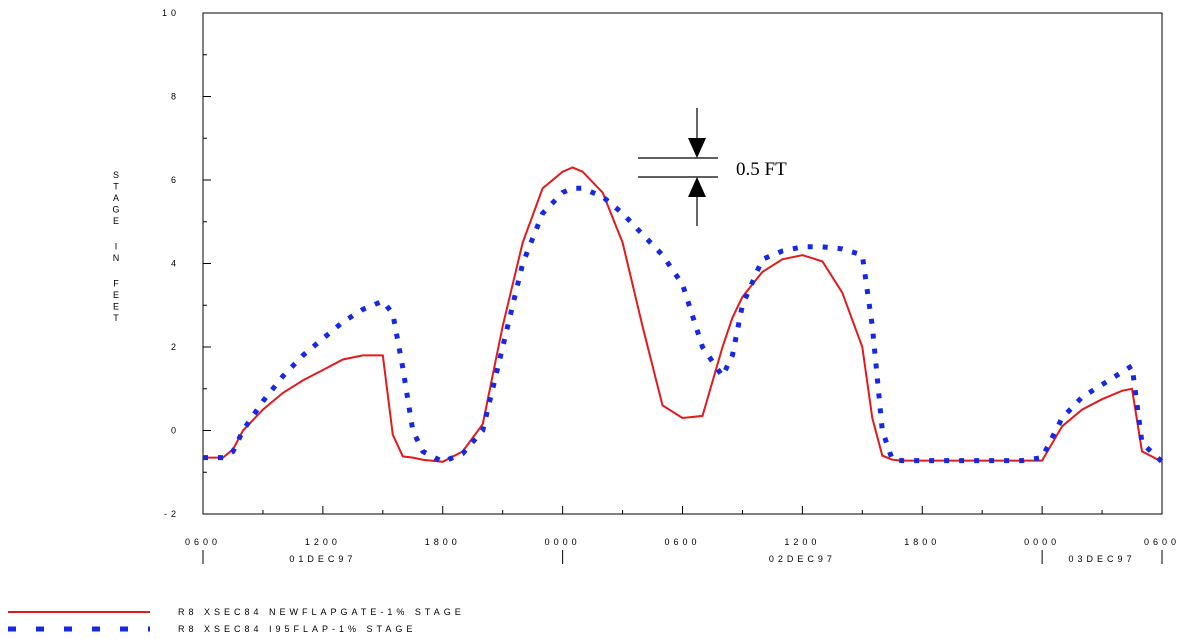  What do you see at coordinates (171, 13) in the screenshot?
I see `y-tick-label: 10` at bounding box center [171, 13].